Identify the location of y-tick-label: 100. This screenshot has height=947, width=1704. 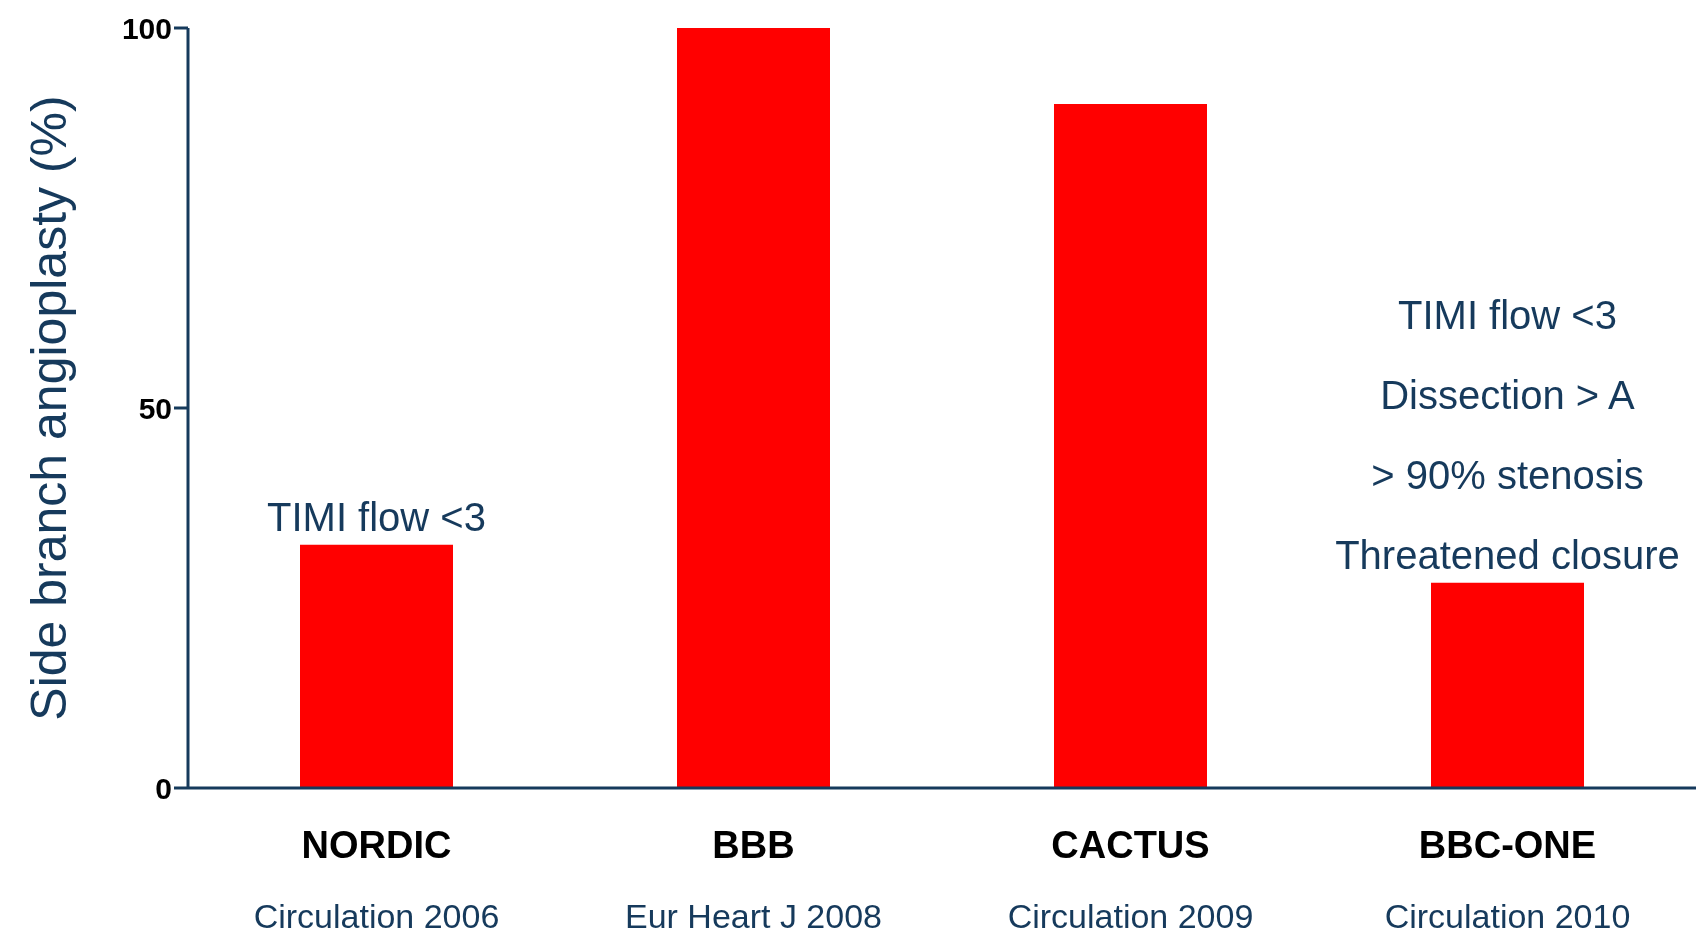
(146, 28).